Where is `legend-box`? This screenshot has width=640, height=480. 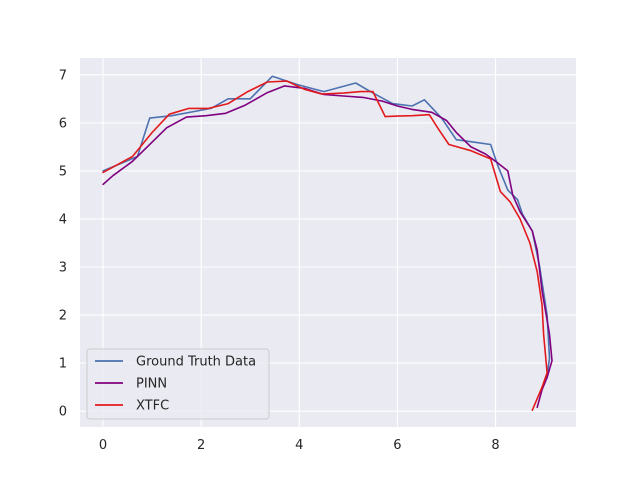
legend-box is located at coordinates (178, 384).